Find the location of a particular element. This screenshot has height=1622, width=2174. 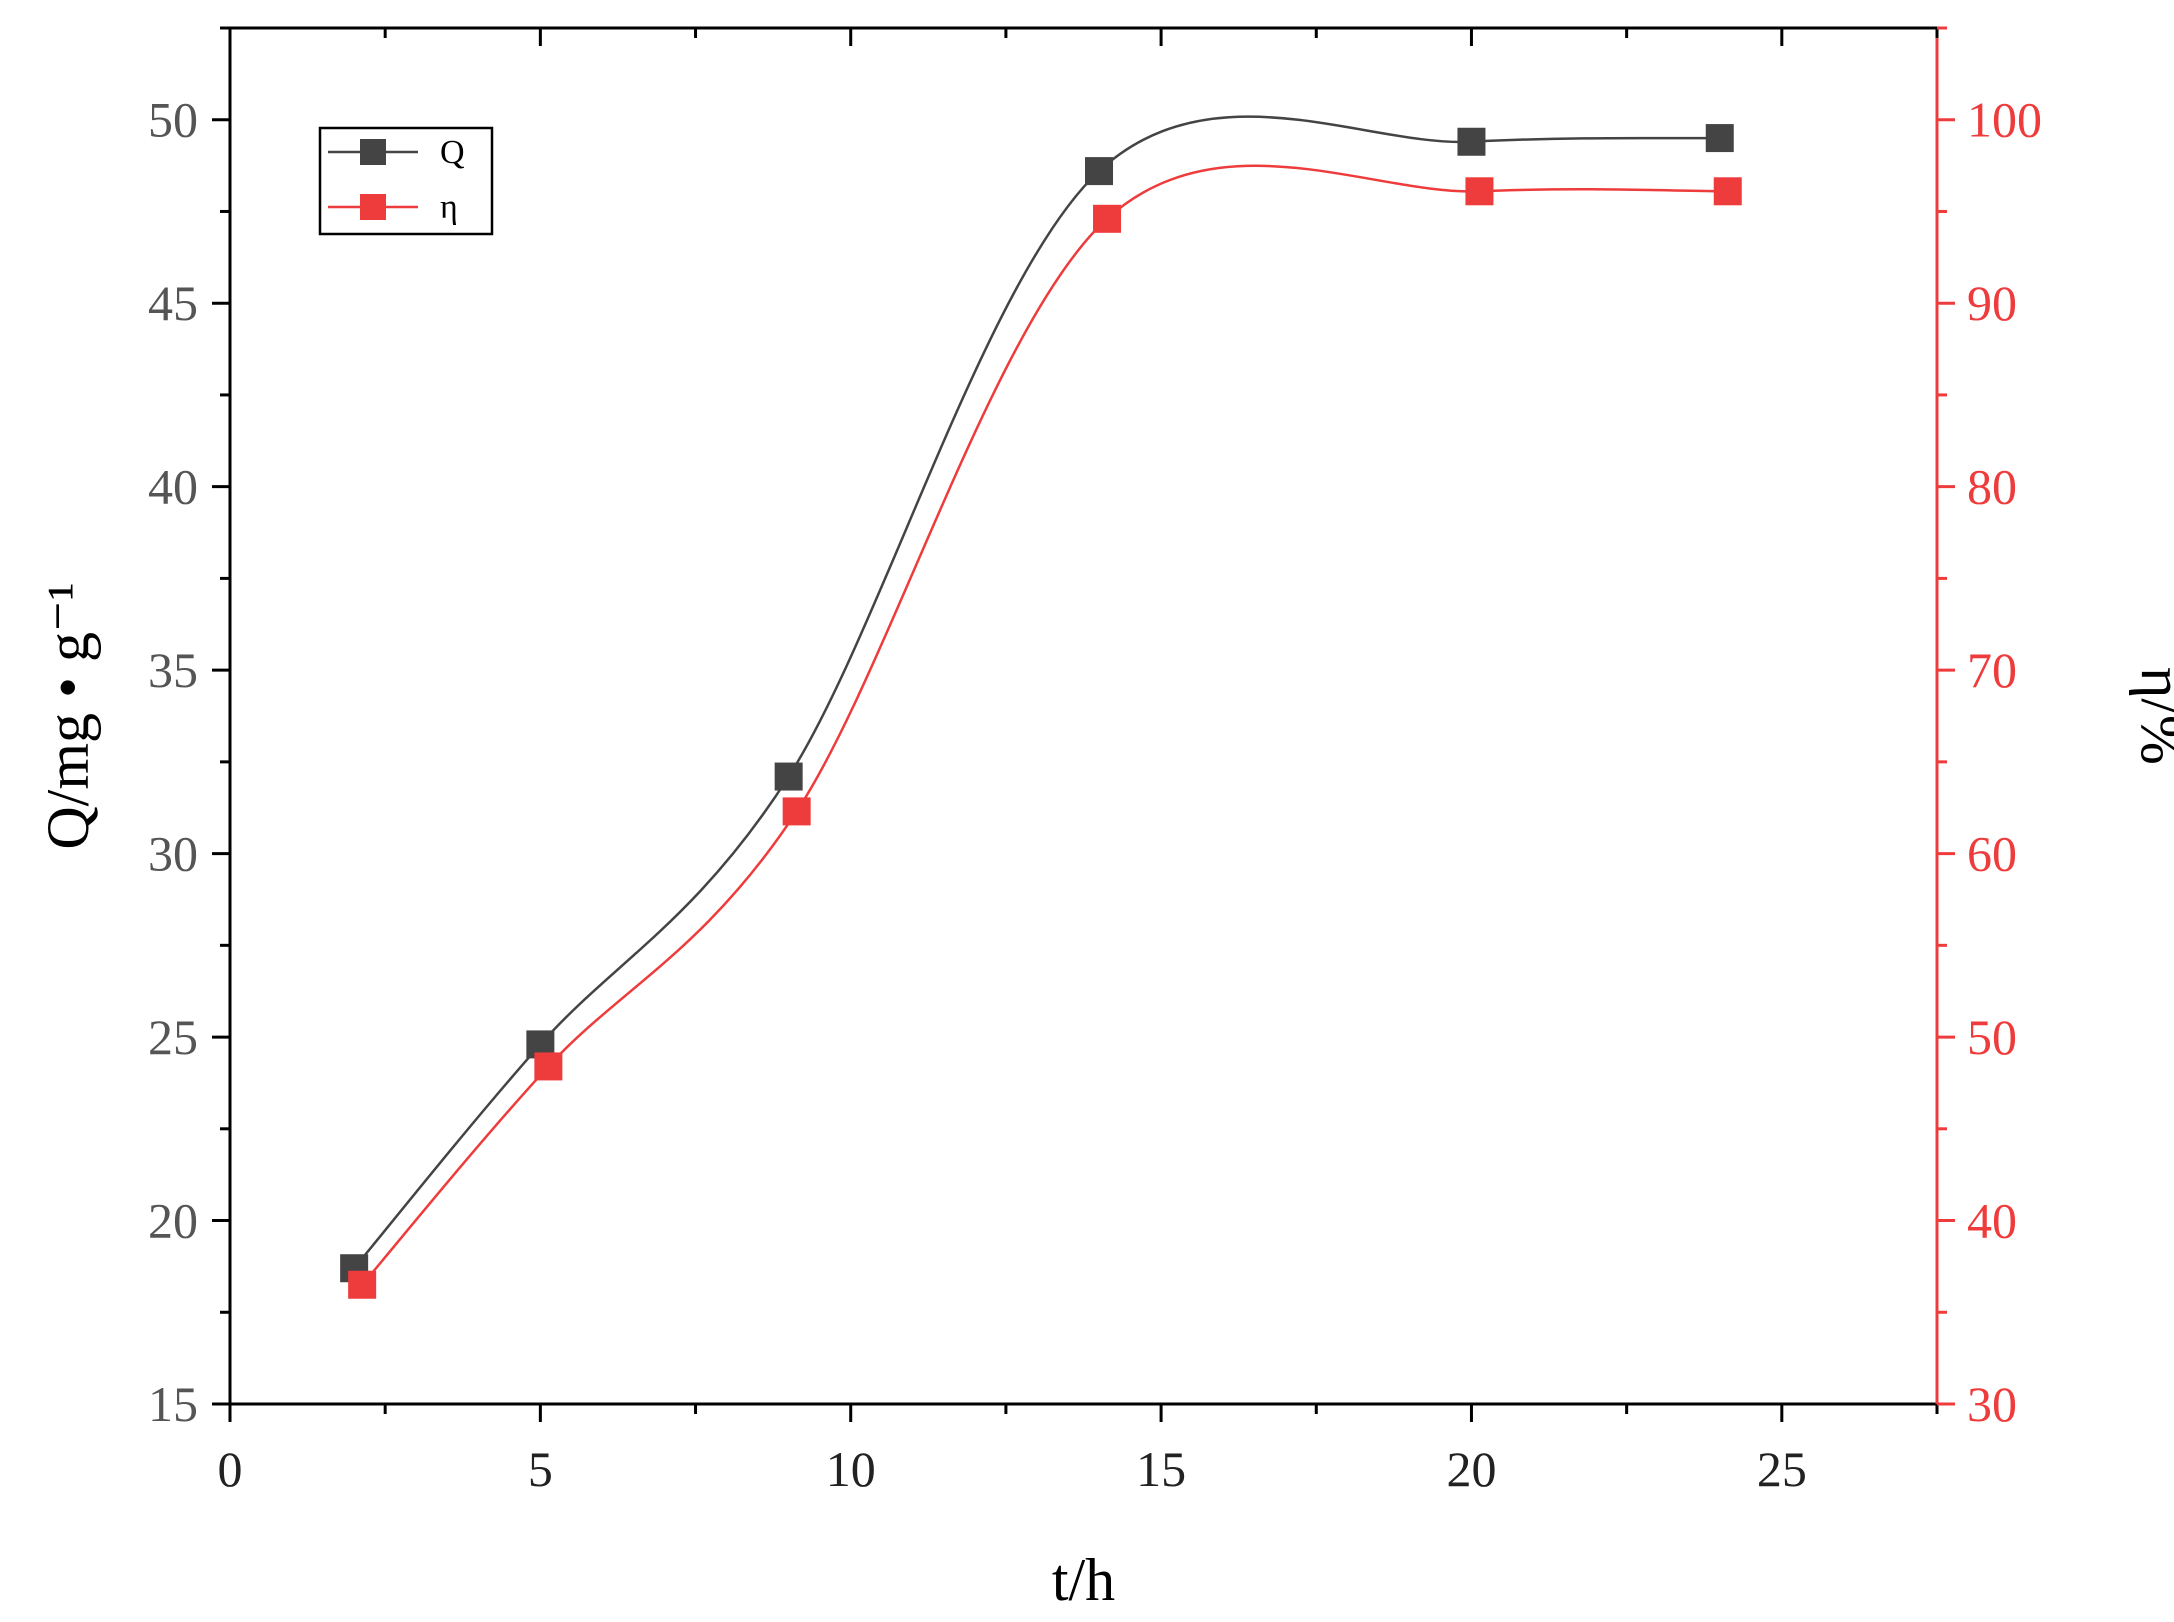

y-right-tick-label: 90 is located at coordinates (1992, 303).